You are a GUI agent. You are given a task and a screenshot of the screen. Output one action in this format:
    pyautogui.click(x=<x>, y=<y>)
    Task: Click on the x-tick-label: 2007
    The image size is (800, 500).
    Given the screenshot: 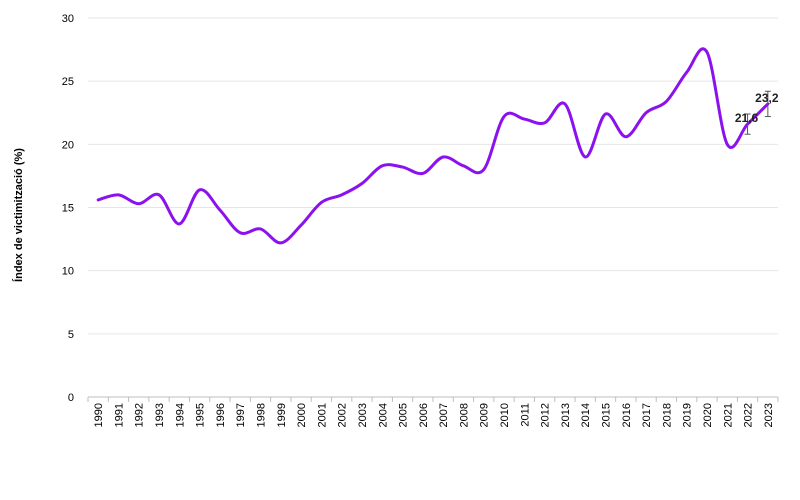 What is the action you would take?
    pyautogui.click(x=444, y=415)
    